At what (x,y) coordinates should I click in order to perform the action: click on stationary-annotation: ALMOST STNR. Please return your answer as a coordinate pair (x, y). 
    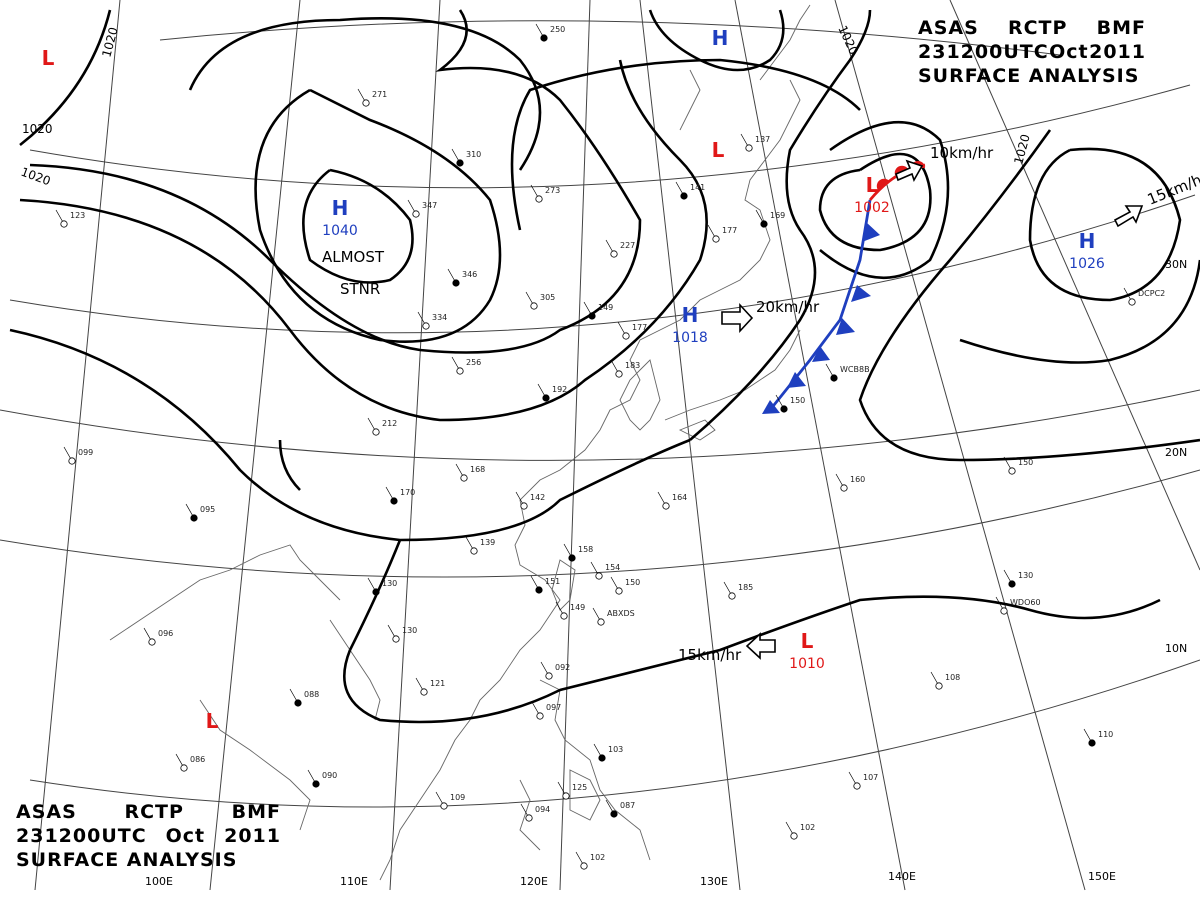
    Looking at the image, I should click on (353, 273).